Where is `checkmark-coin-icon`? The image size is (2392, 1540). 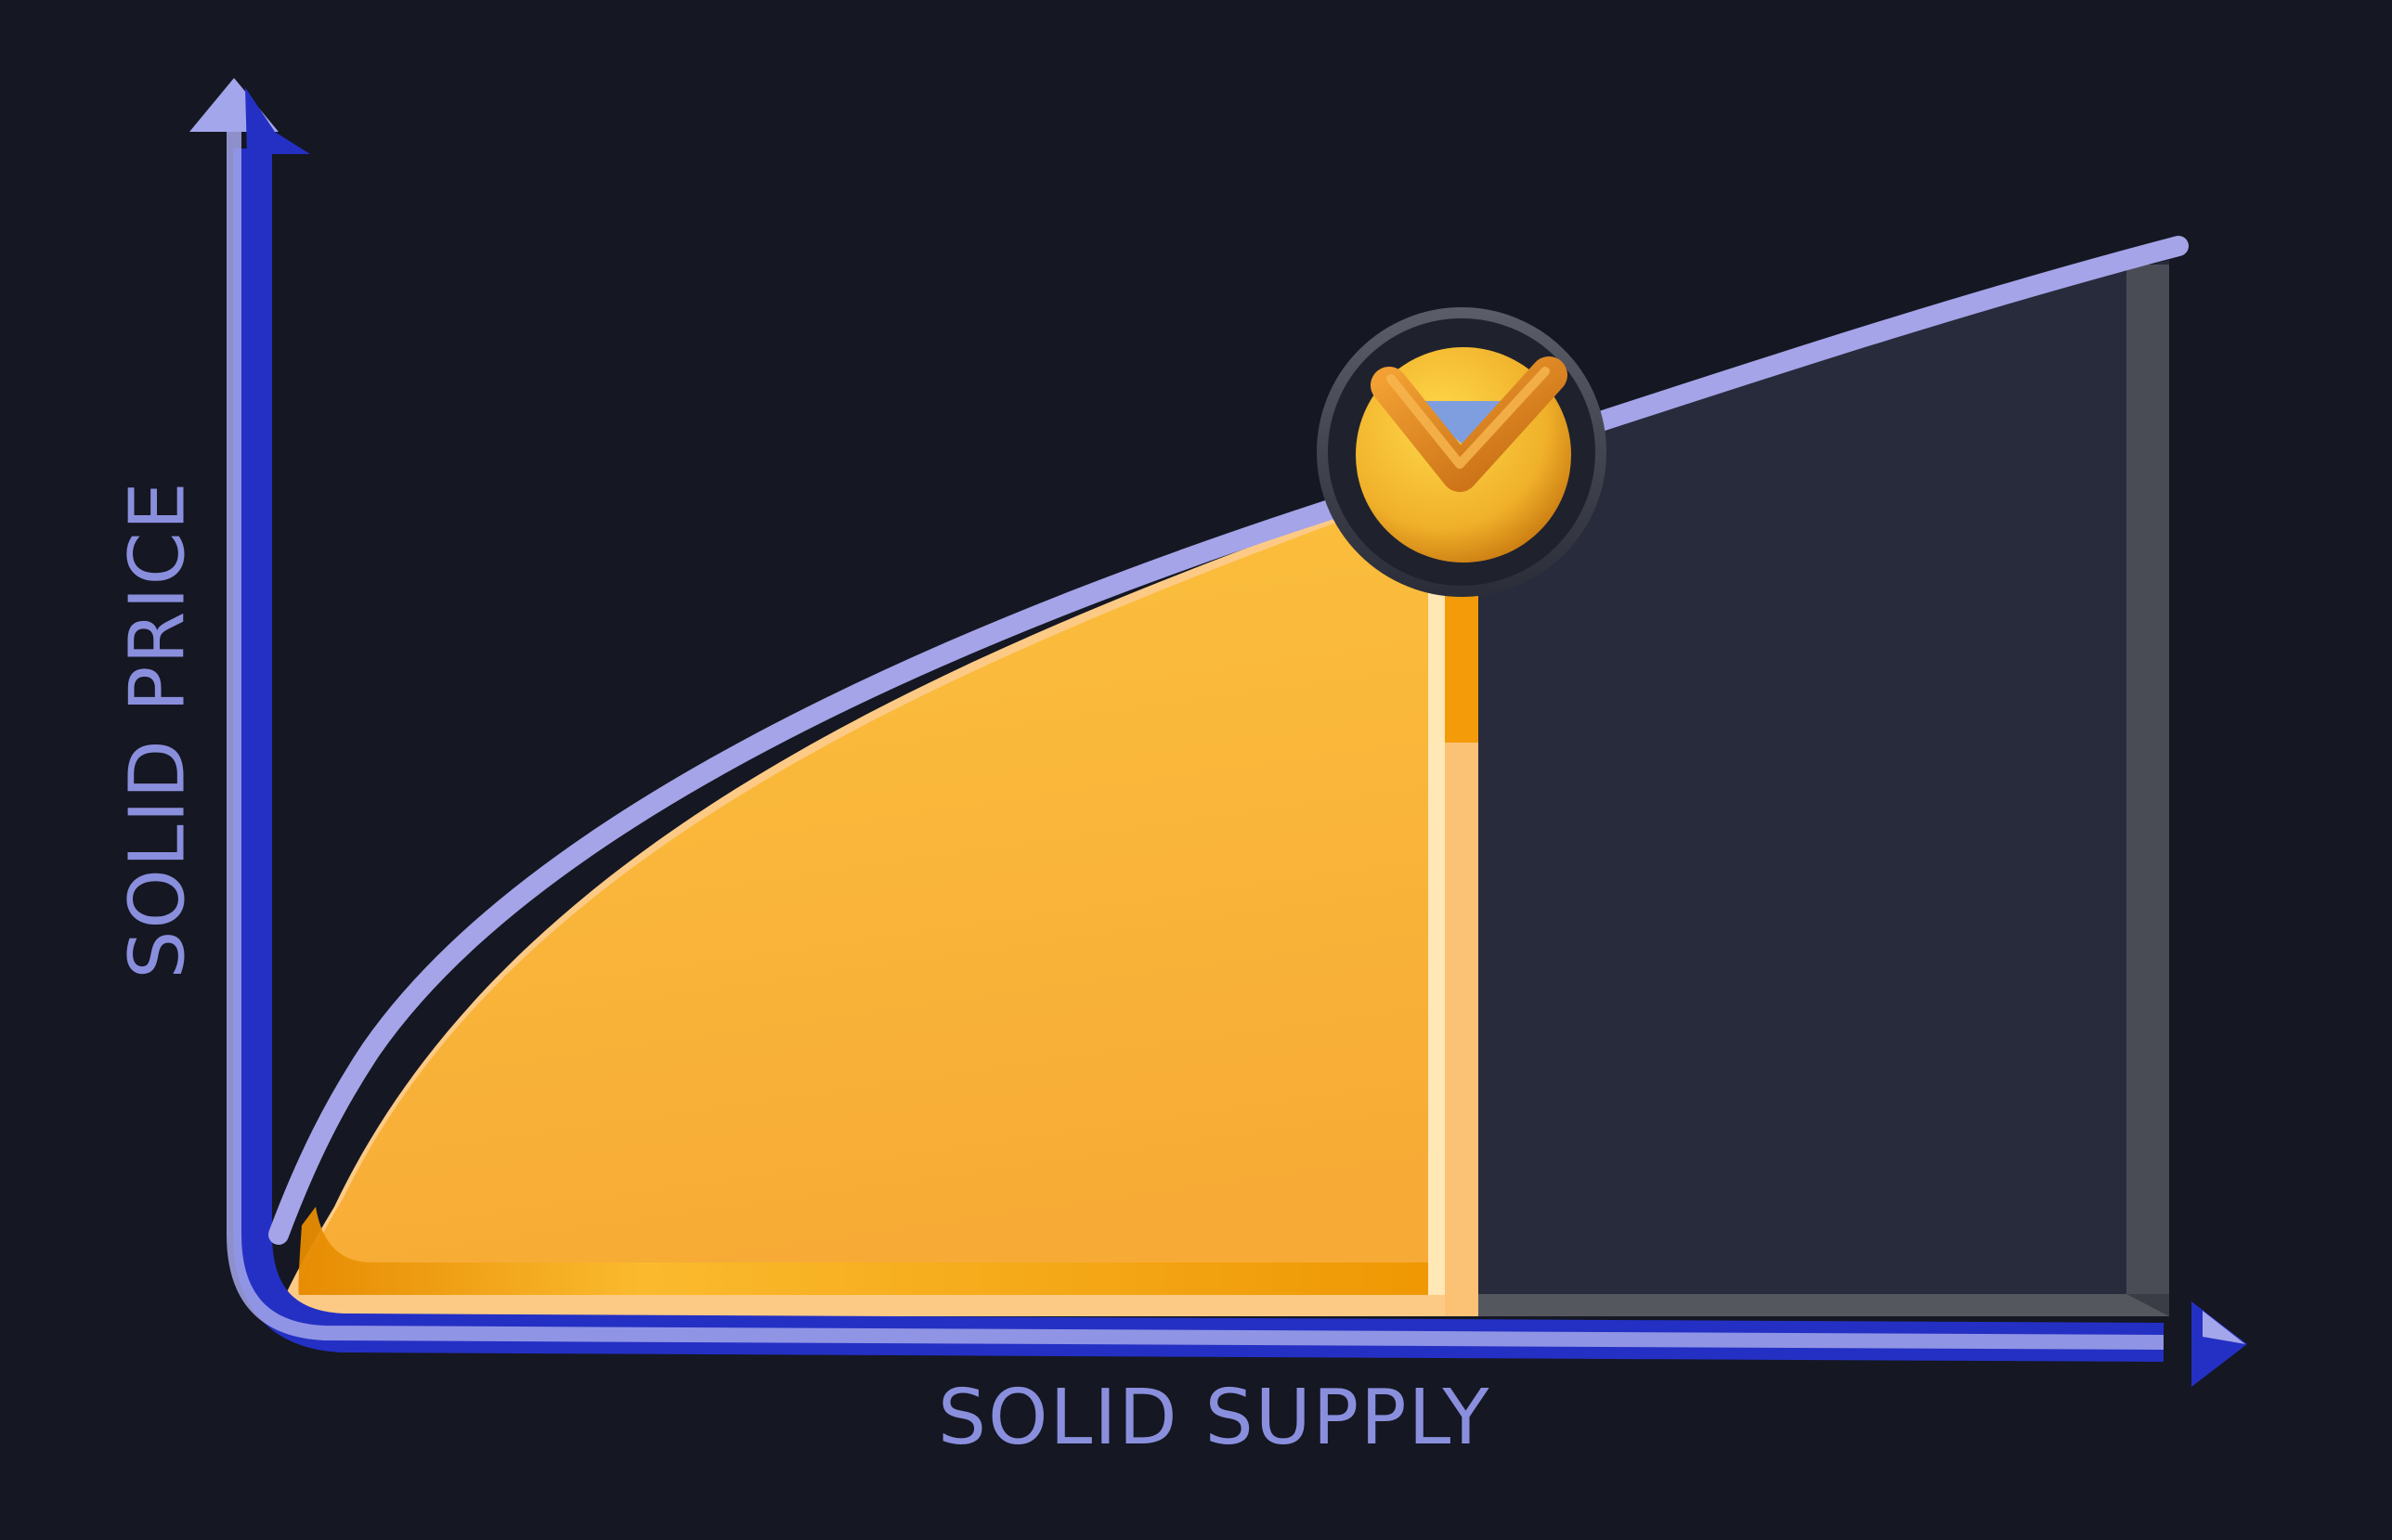 checkmark-coin-icon is located at coordinates (1463, 455).